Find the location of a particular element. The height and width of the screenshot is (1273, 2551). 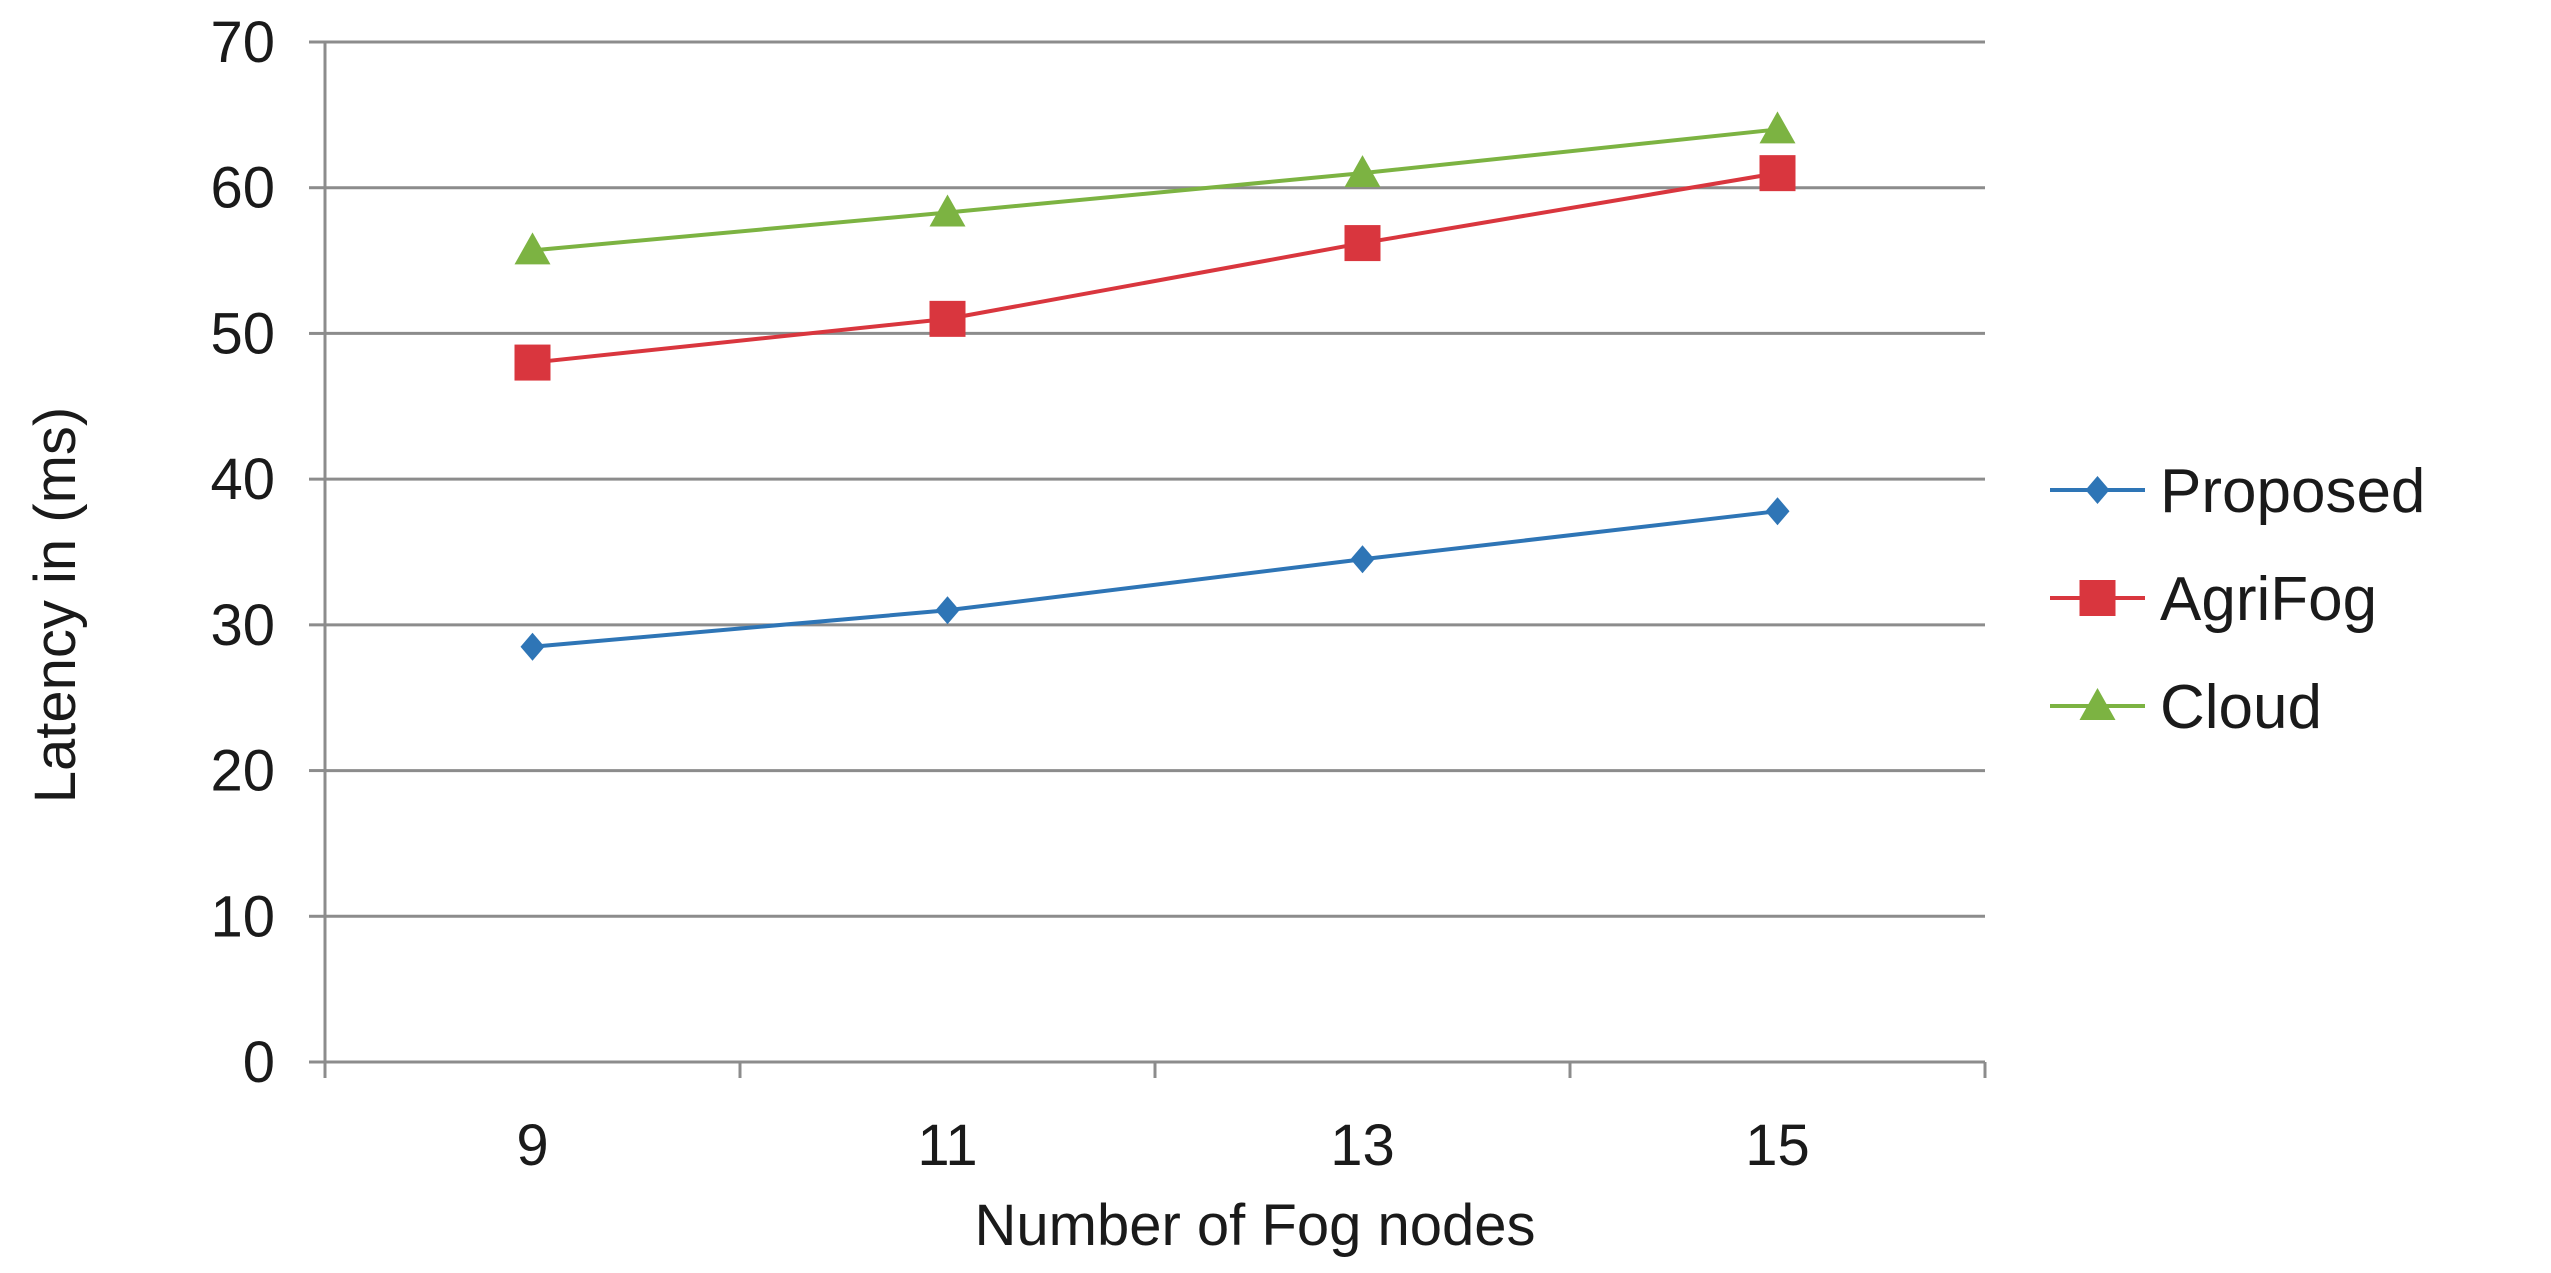

series-line-proposed is located at coordinates (1155, 579).